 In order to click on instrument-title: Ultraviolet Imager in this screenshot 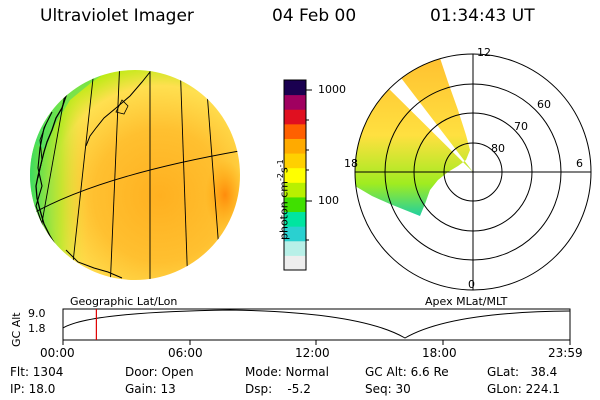, I will do `click(117, 16)`.